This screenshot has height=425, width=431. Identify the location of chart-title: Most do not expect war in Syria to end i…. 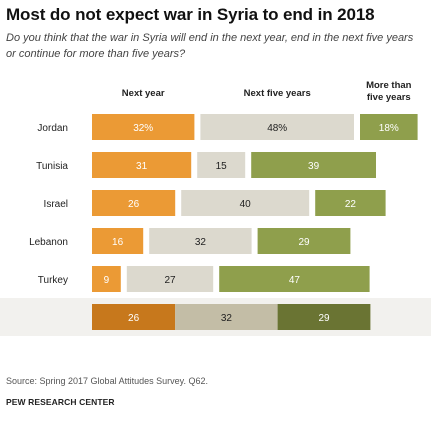
(190, 14).